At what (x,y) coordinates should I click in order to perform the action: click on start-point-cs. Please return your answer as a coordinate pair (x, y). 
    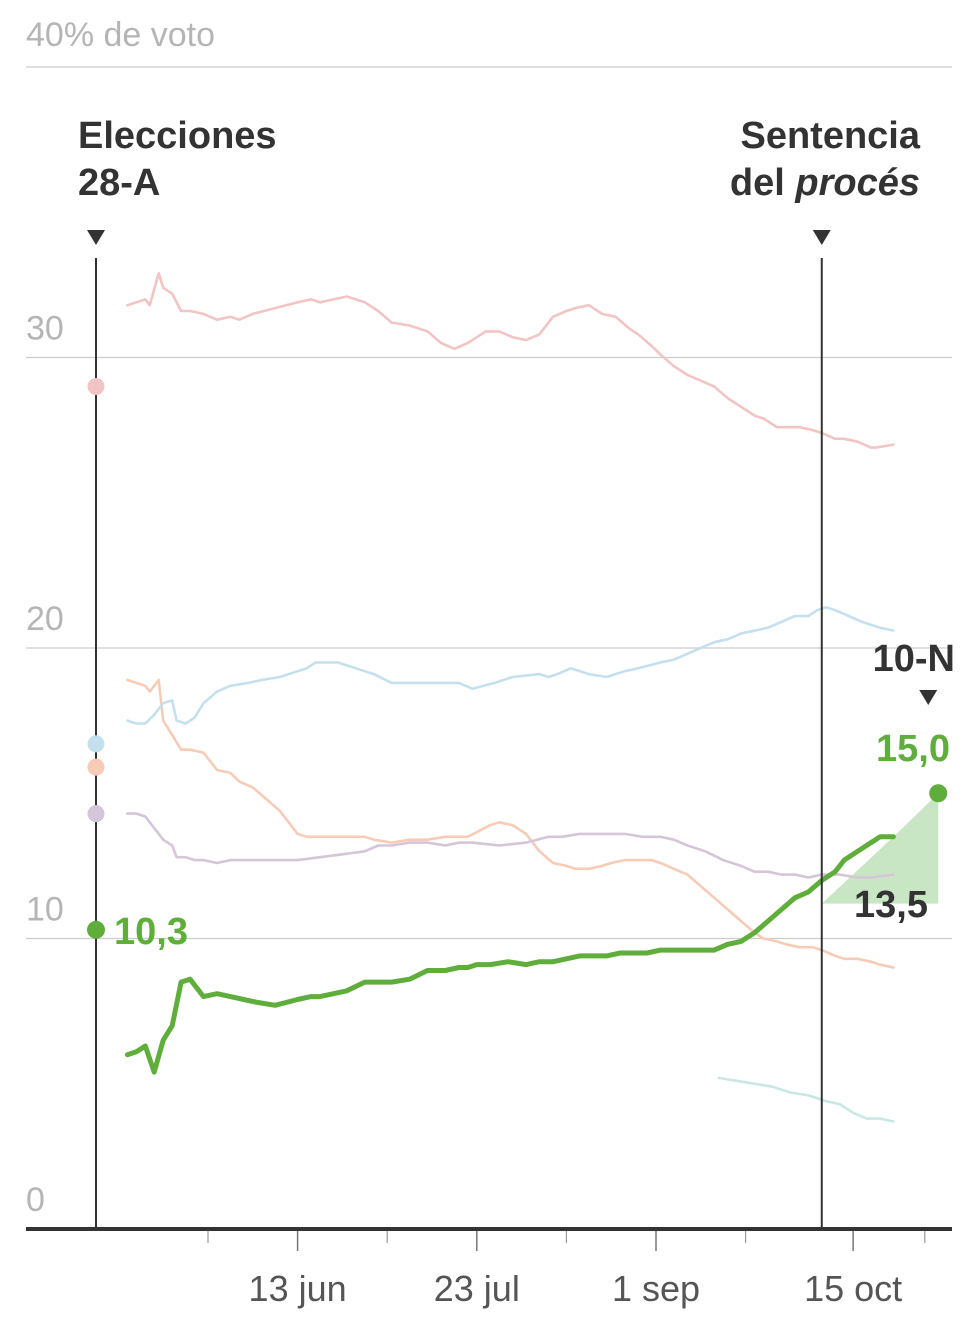
    Looking at the image, I should click on (96, 767).